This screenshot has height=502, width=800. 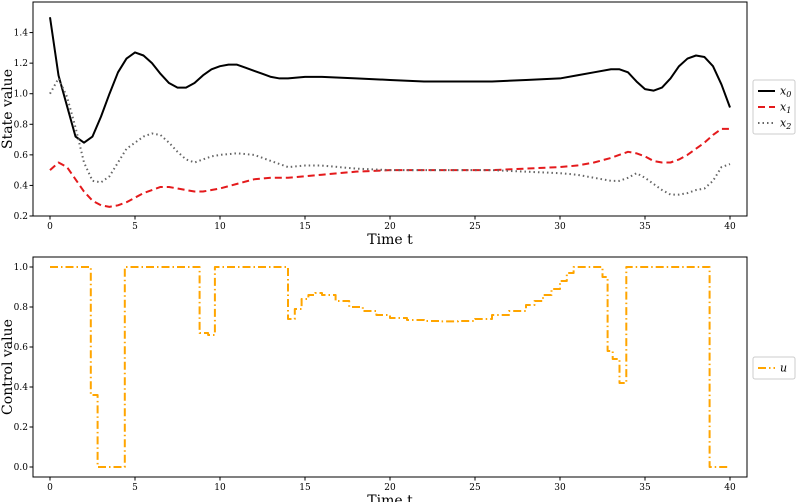 I want to click on y-axis-label: State value, so click(x=8, y=109).